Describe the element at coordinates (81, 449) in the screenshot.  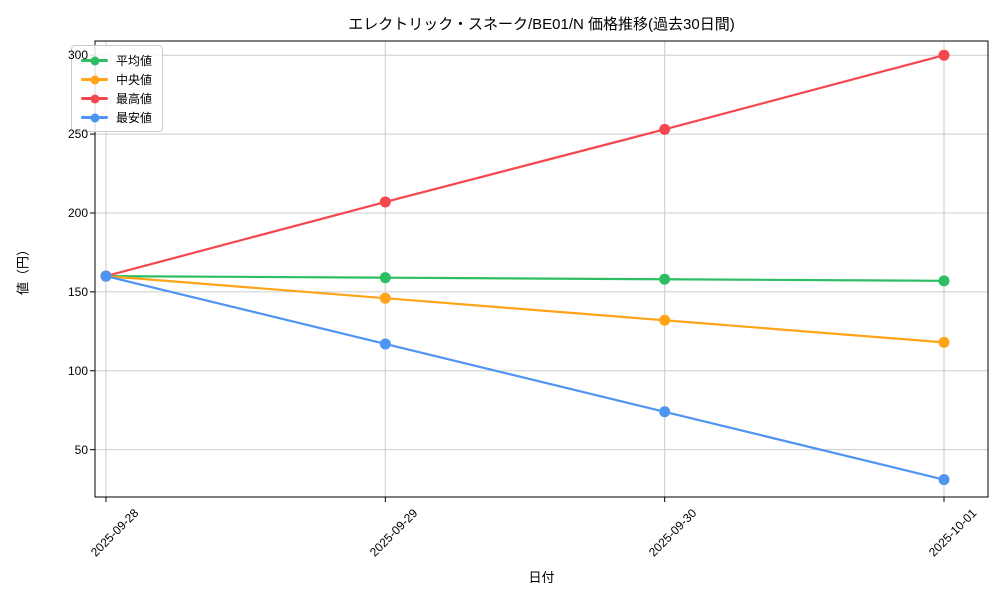
I see `y-tick-label: 50` at that location.